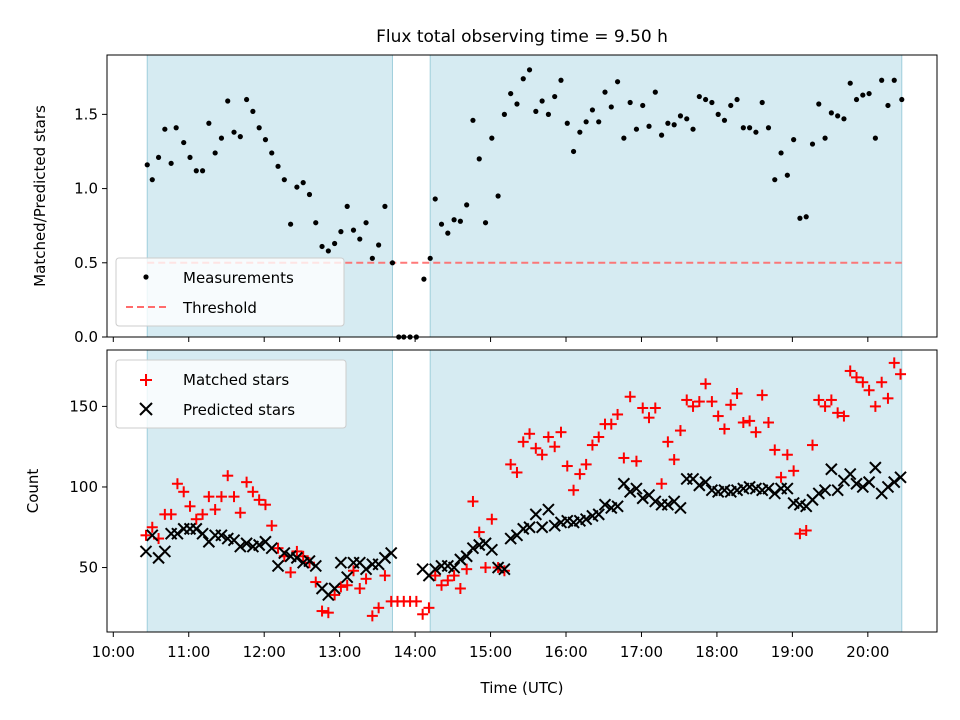 The image size is (960, 720). What do you see at coordinates (716, 652) in the screenshot?
I see `x-tick-label: 18:00` at bounding box center [716, 652].